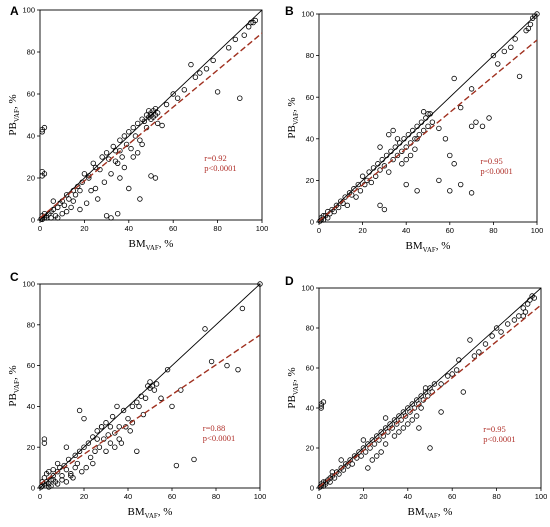  What do you see at coordinates (150, 513) in the screenshot?
I see `x-axis-label: BMVAF, %` at bounding box center [150, 513].